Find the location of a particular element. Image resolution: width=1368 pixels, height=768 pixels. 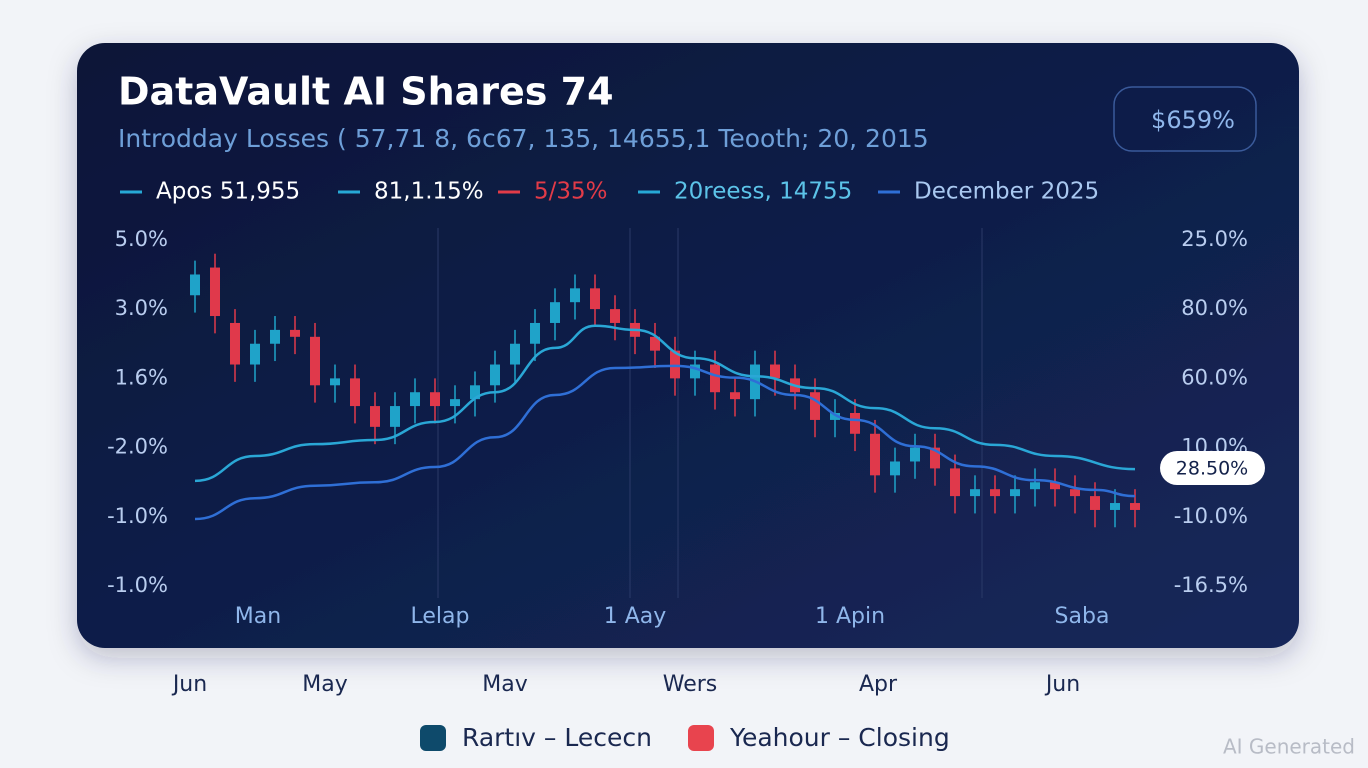

x-tick-label: 1 Aay is located at coordinates (635, 616).